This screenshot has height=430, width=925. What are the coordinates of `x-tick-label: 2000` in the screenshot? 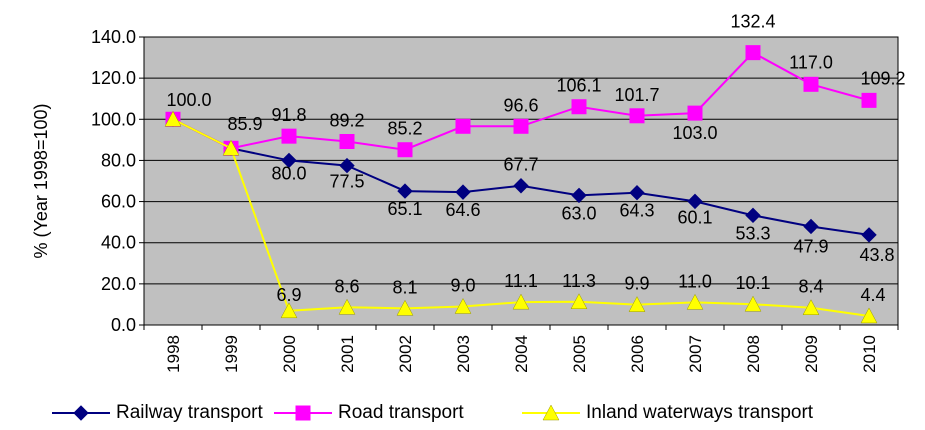 It's located at (289, 354).